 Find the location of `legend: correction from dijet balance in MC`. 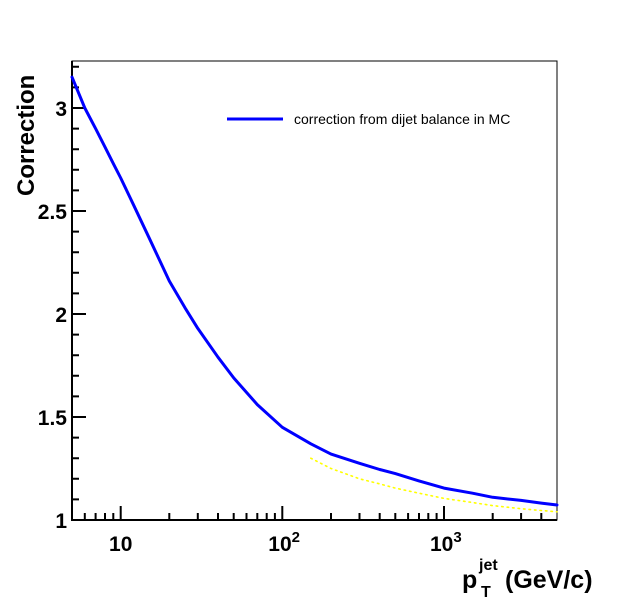

legend: correction from dijet balance in MC is located at coordinates (368, 119).